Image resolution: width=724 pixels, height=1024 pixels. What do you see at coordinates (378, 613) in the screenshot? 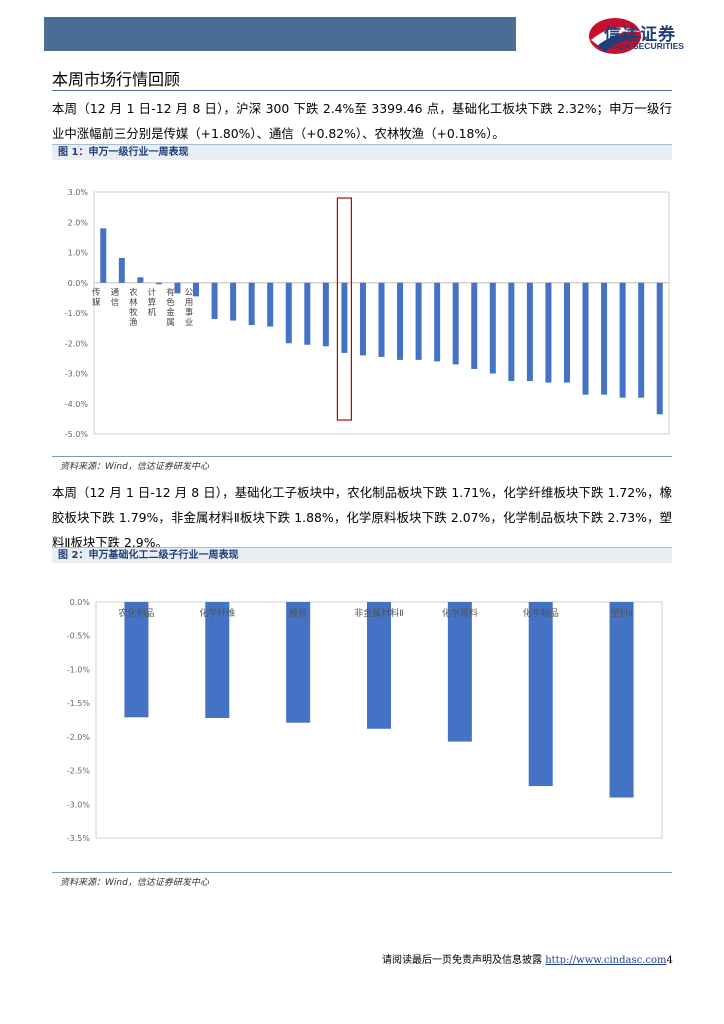
I see `x-tick-label-非金属材料Ⅱ: 非金属材料Ⅱ` at bounding box center [378, 613].